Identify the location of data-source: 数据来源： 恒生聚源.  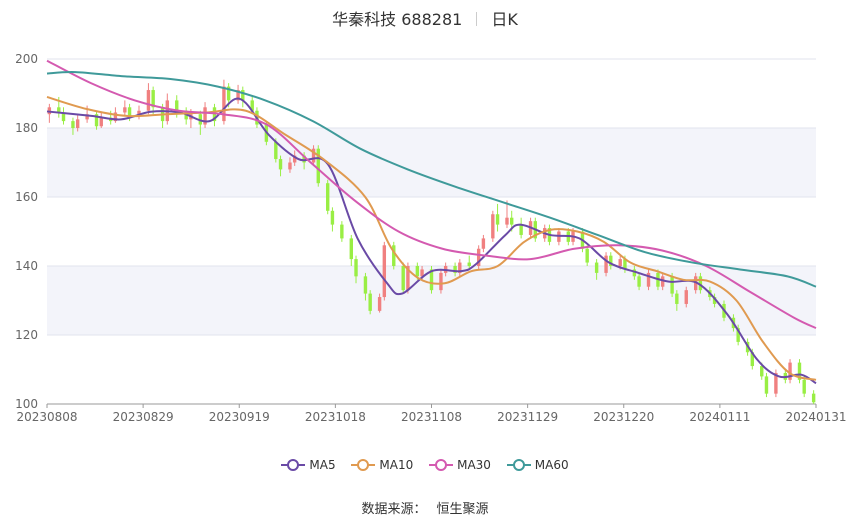
(425, 507).